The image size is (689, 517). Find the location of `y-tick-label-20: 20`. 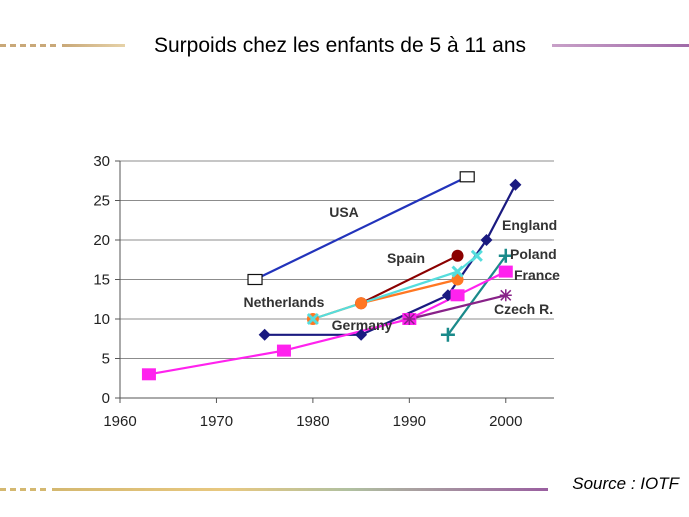

y-tick-label-20: 20 is located at coordinates (101, 240).